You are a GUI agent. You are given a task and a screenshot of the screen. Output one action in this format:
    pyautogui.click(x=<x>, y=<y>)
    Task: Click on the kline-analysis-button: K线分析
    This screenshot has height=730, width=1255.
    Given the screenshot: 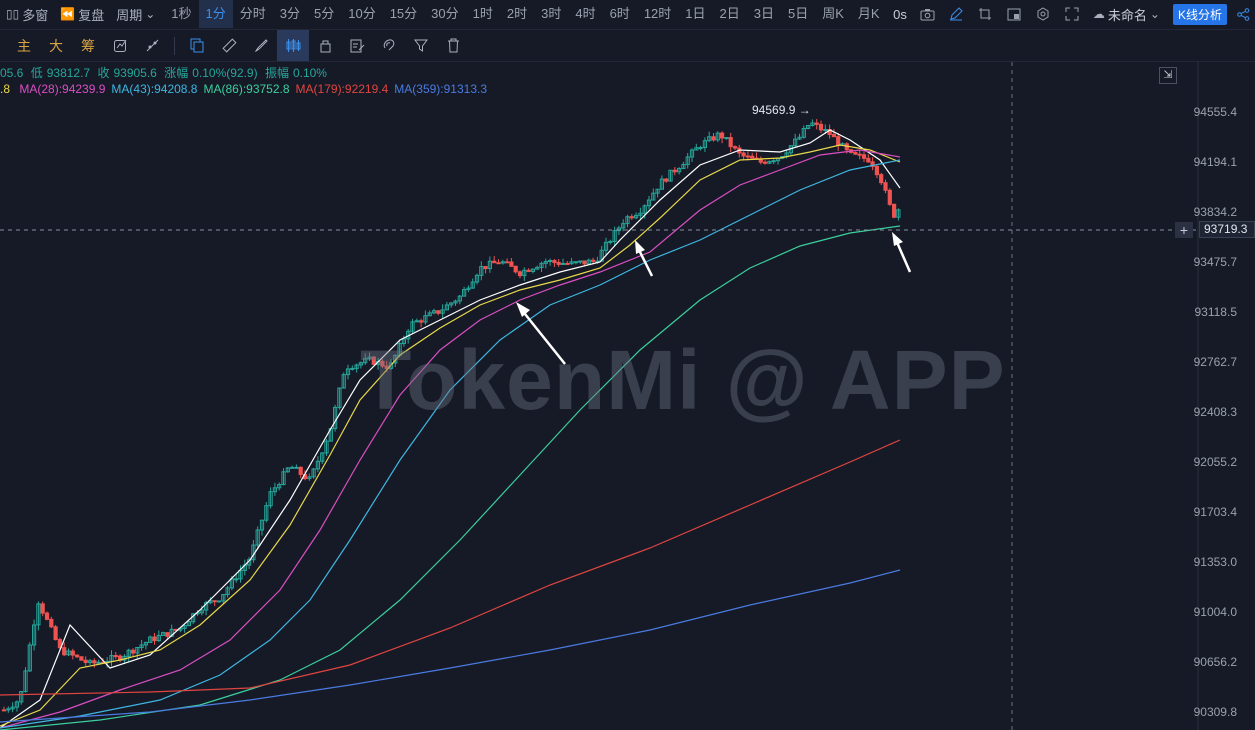 What is the action you would take?
    pyautogui.click(x=1199, y=14)
    